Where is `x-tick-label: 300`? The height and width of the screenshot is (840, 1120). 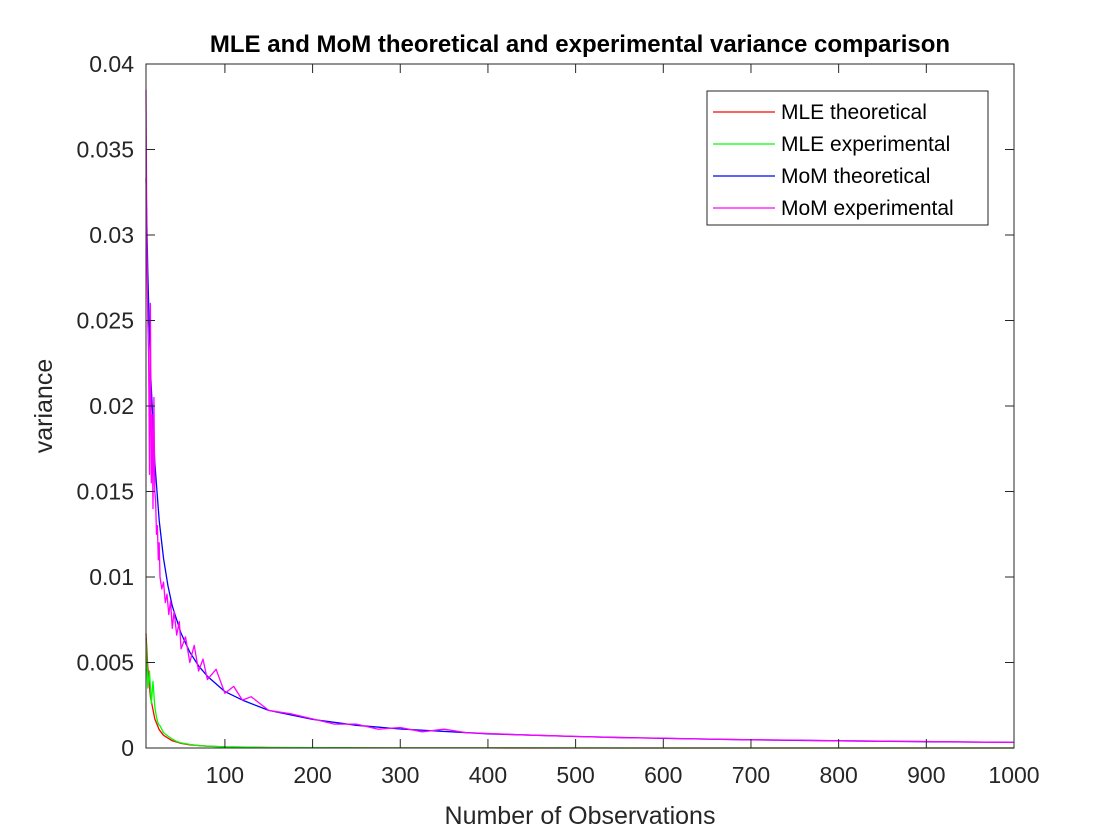 x-tick-label: 300 is located at coordinates (400, 775).